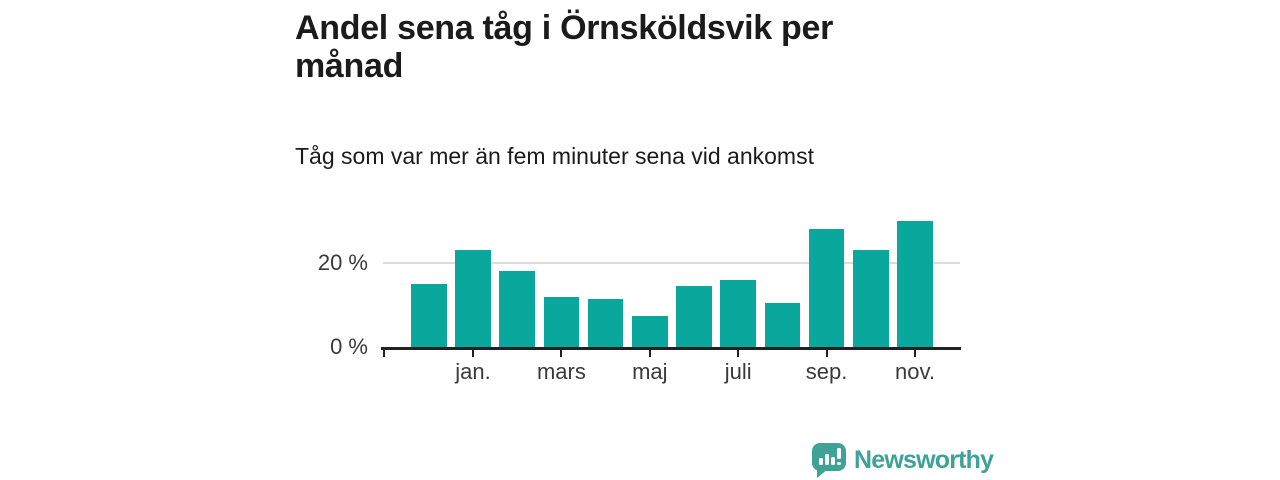 This screenshot has height=480, width=1280. I want to click on bar-nov, so click(915, 284).